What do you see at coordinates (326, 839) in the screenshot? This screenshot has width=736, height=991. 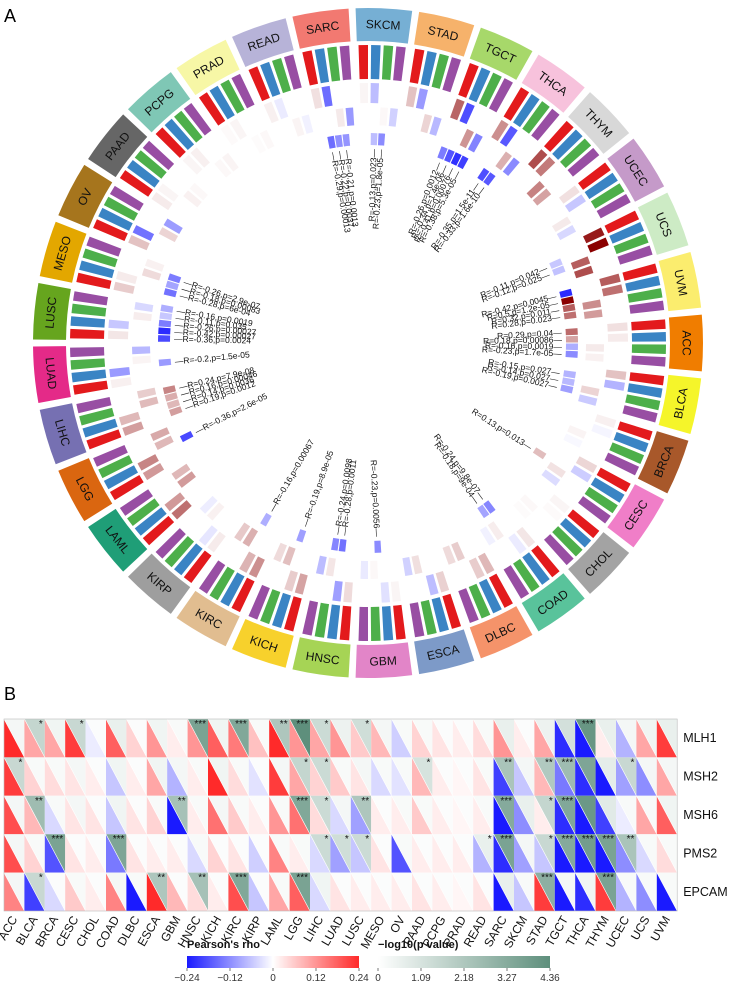 I see `star-pms2-lihc: *` at bounding box center [326, 839].